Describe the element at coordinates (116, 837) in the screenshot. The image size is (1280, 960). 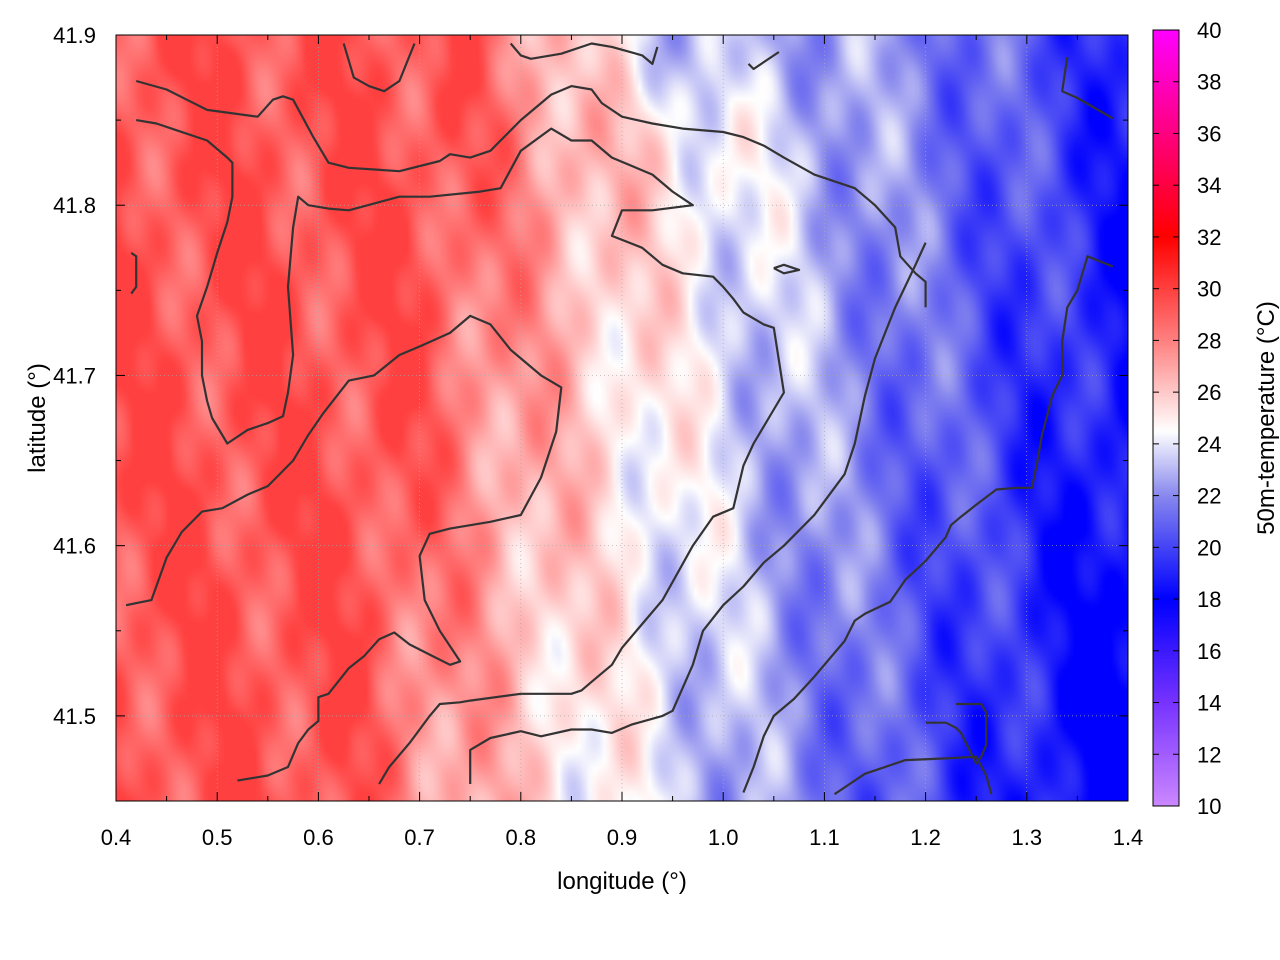
I see `x-tick-label: 0.4` at that location.